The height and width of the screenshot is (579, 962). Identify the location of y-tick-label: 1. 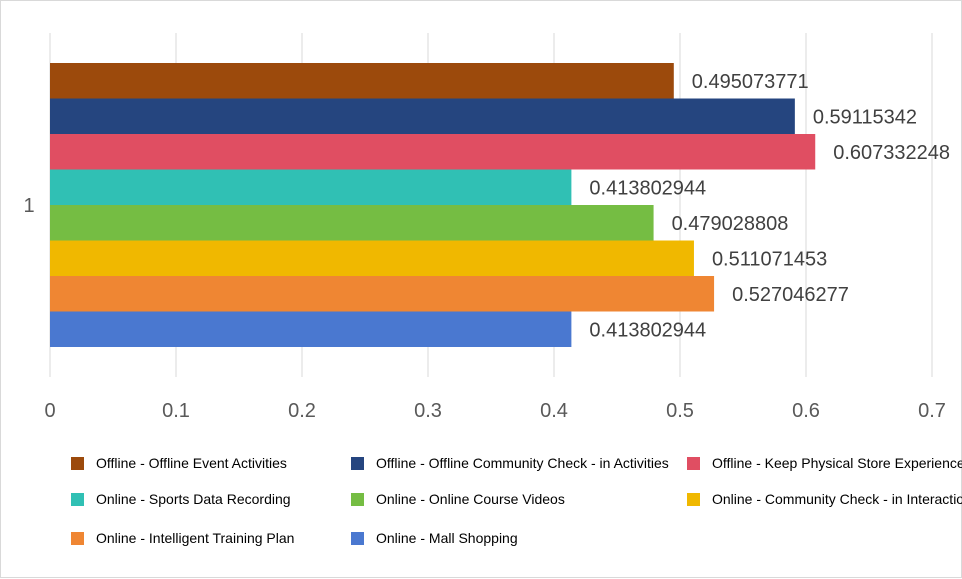
(28, 206).